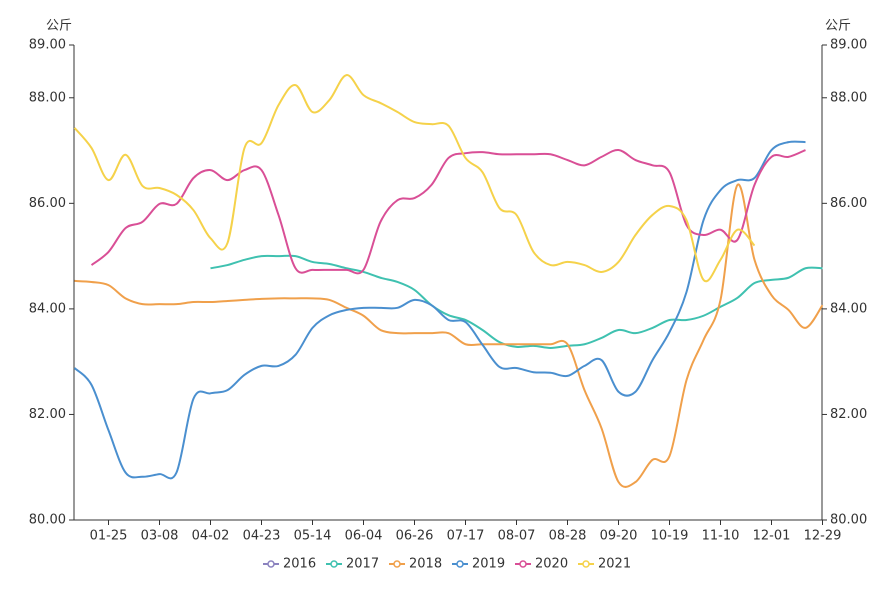 The height and width of the screenshot is (591, 884). What do you see at coordinates (364, 536) in the screenshot?
I see `x-tick-label: 06-04` at bounding box center [364, 536].